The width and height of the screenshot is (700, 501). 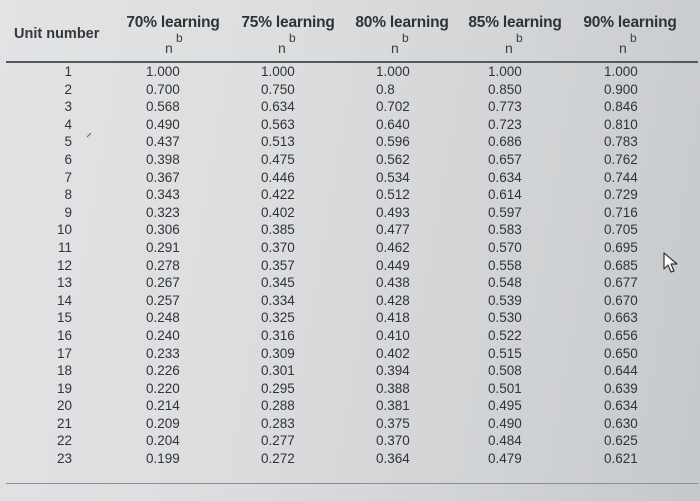 I want to click on value-cell: 0.475, so click(x=278, y=159).